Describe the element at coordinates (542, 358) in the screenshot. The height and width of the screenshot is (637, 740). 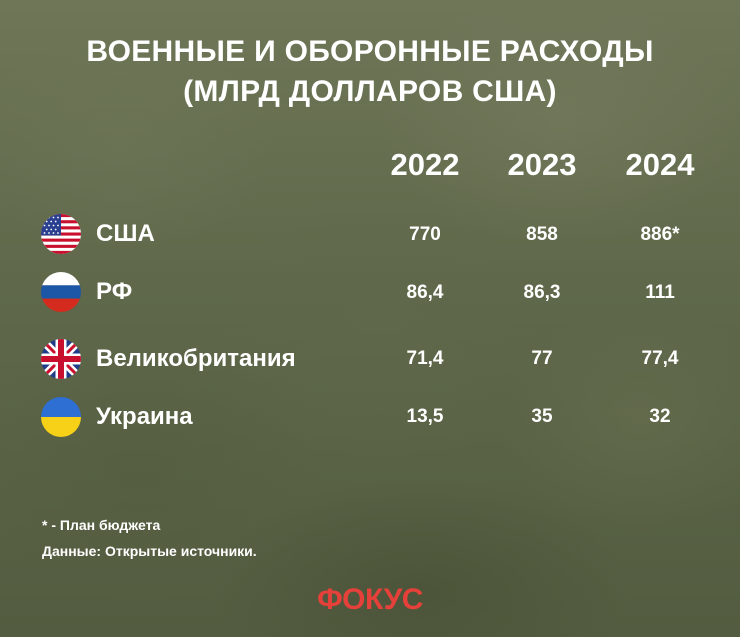
I see `value-uk-2023: 77` at that location.